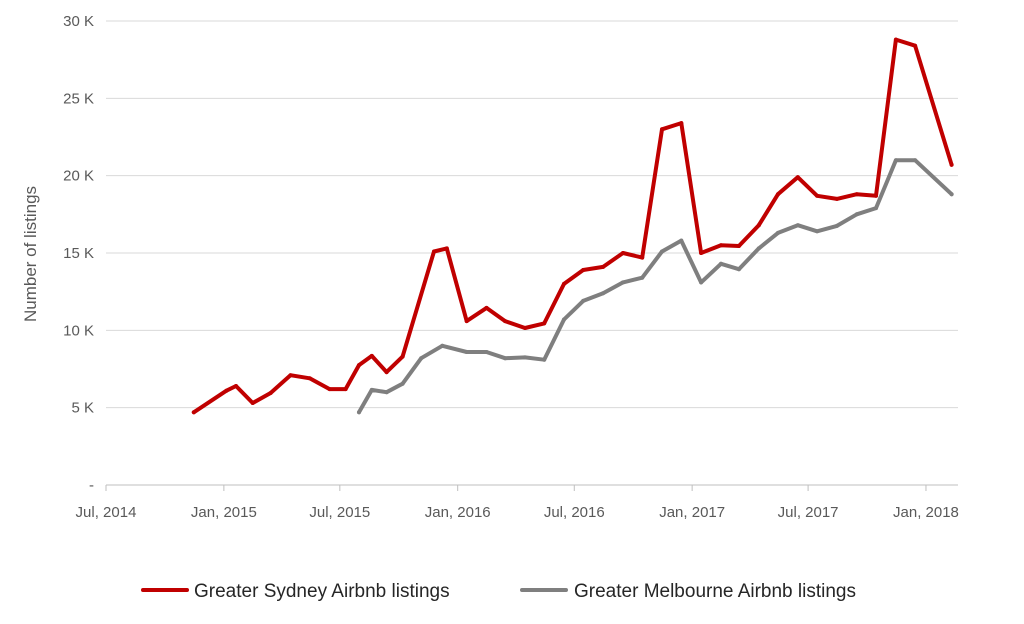  Describe the element at coordinates (78, 330) in the screenshot. I see `y-tick-label: 10 K` at that location.